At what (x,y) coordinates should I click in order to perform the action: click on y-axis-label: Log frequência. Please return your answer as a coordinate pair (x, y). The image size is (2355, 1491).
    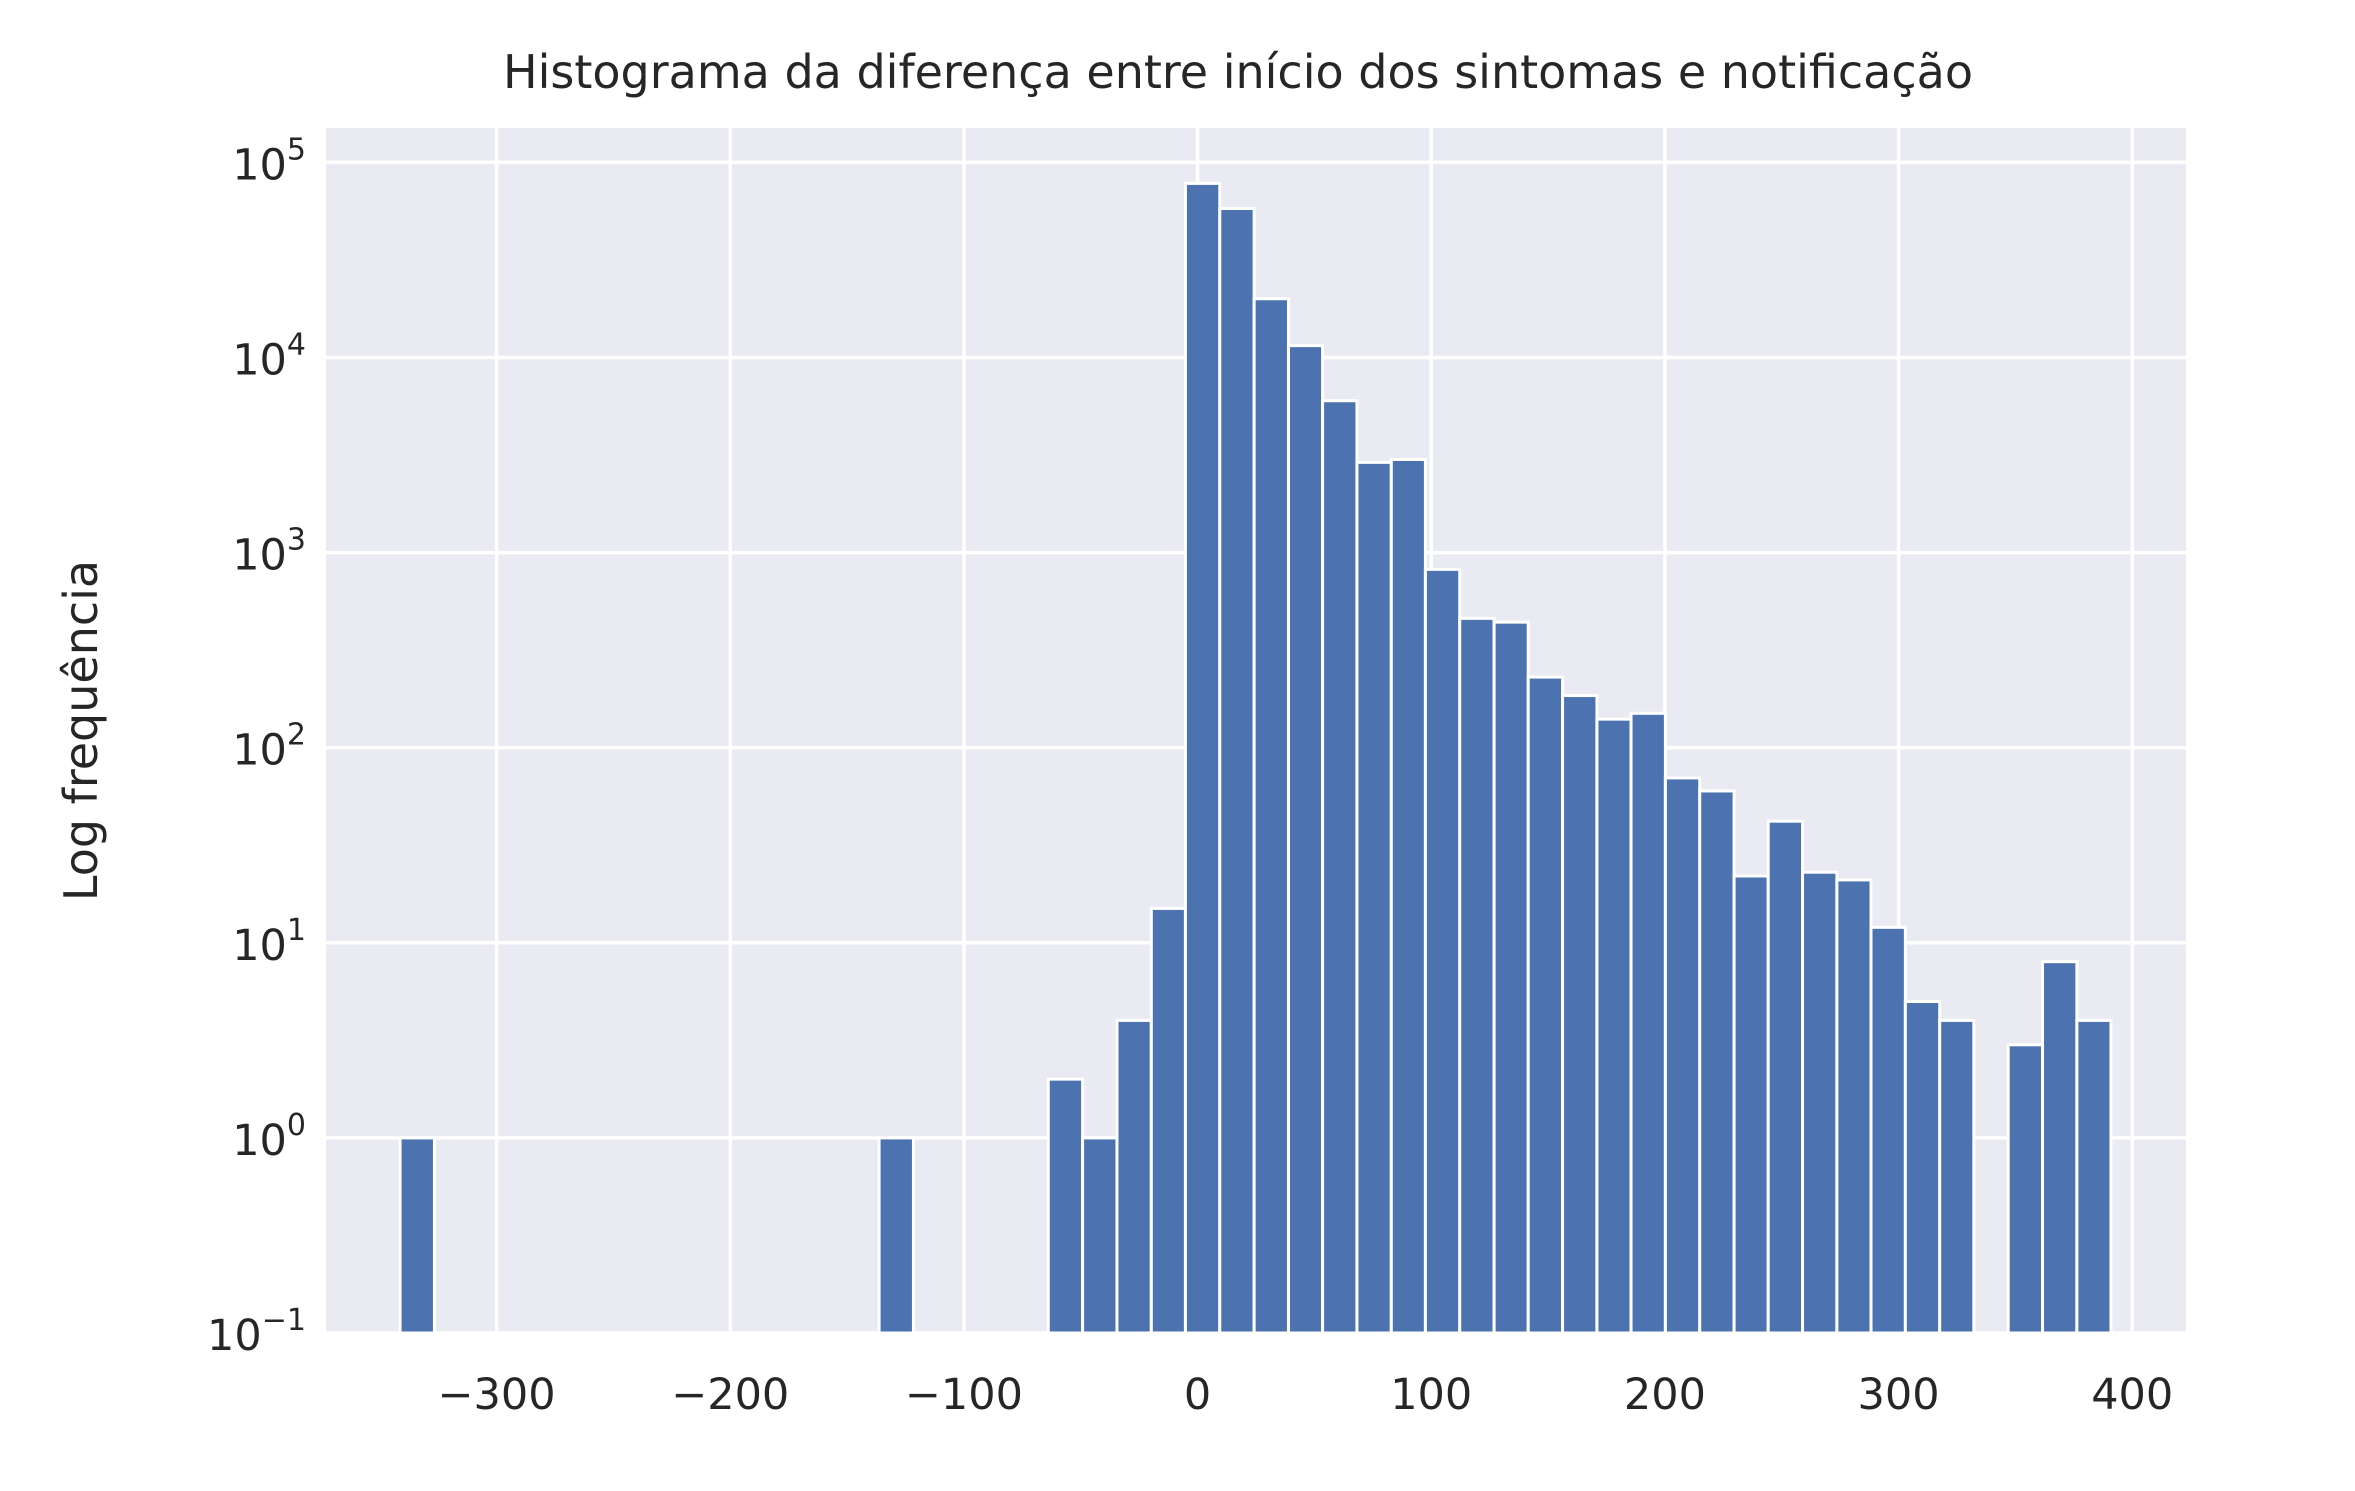
    Looking at the image, I should click on (81, 730).